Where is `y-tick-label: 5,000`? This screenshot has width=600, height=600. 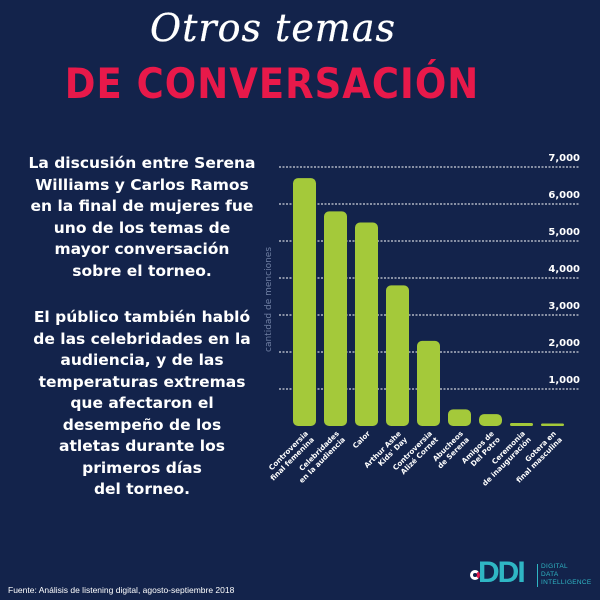
y-tick-label: 5,000 is located at coordinates (564, 232).